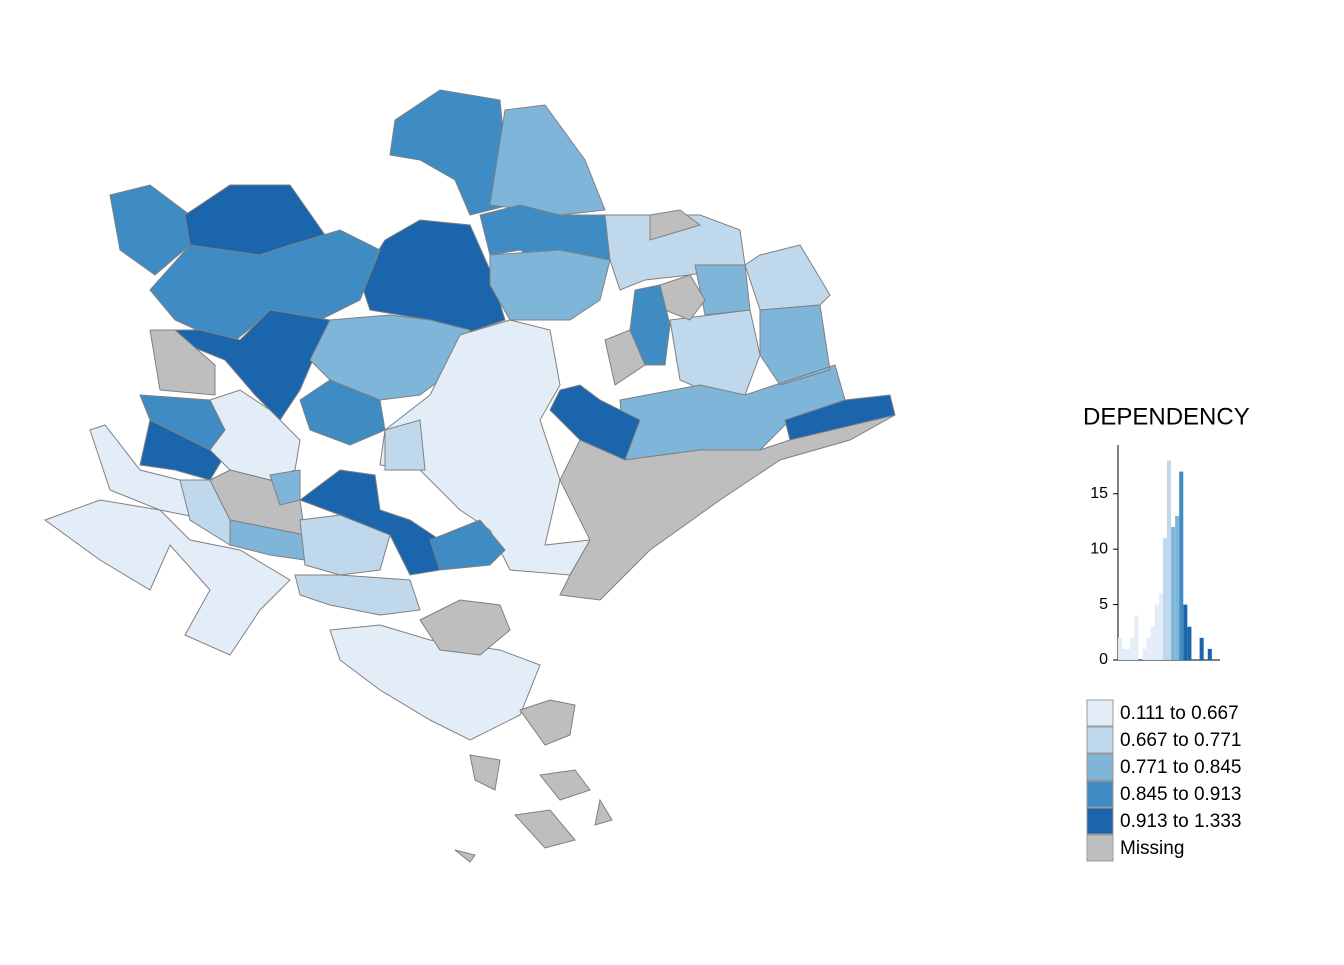 This screenshot has width=1344, height=965. What do you see at coordinates (1166, 416) in the screenshot?
I see `legend-title: DEPENDENCY` at bounding box center [1166, 416].